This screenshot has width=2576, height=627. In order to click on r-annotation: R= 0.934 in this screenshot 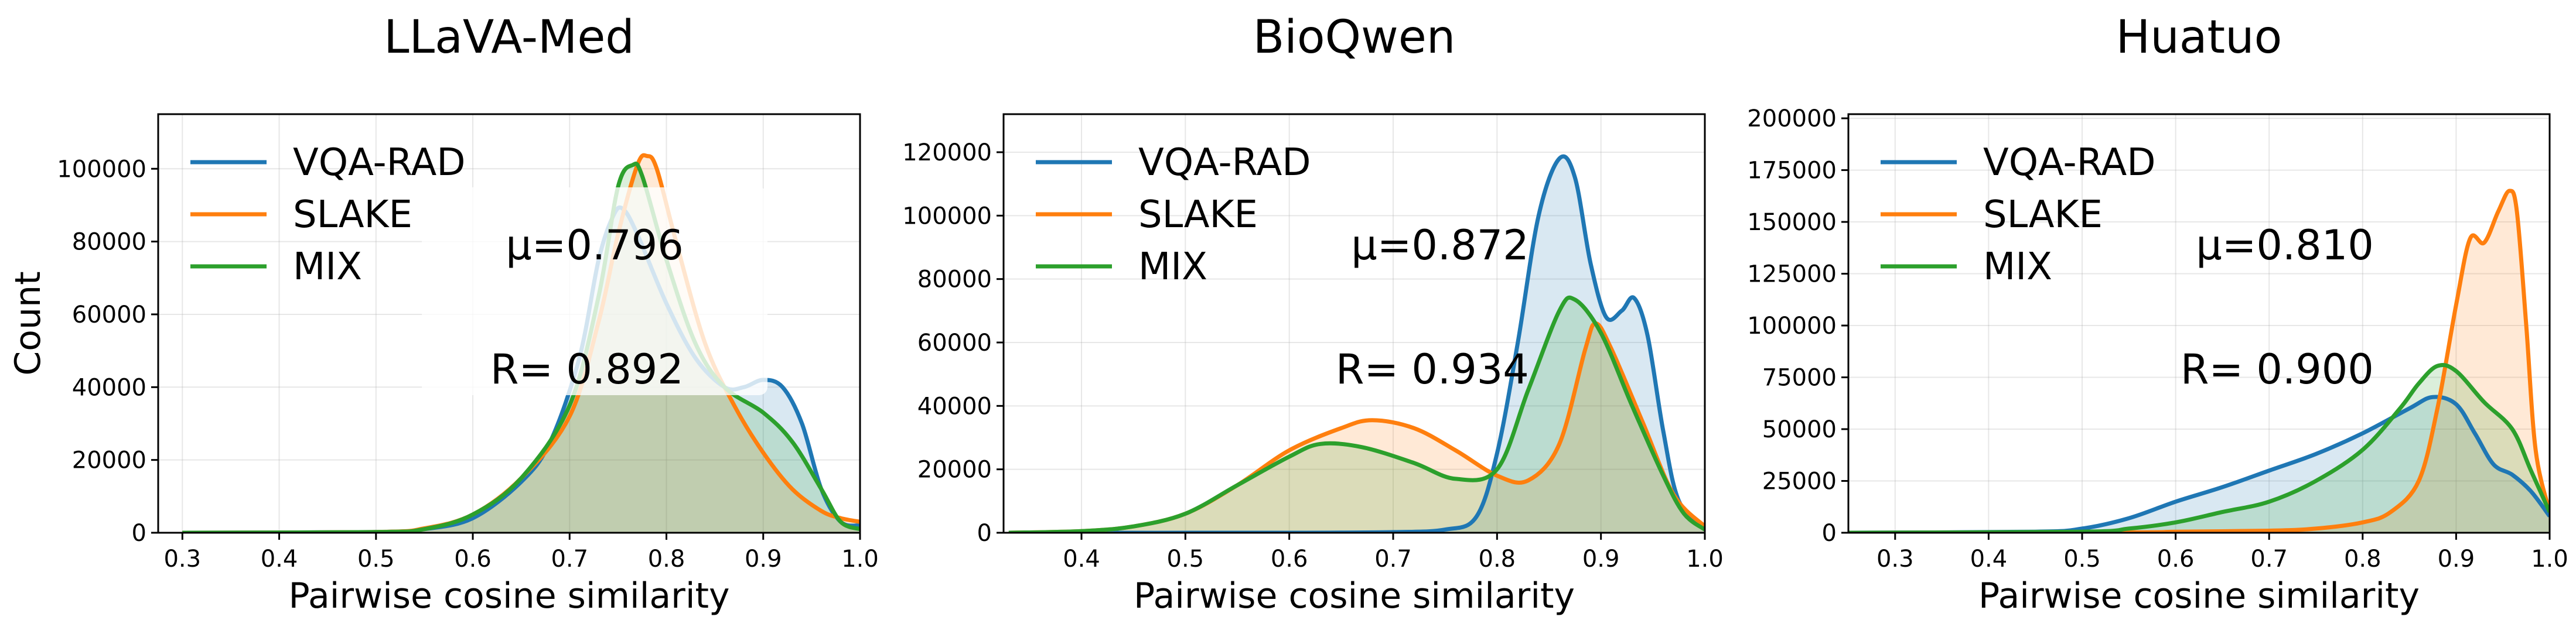, I will do `click(1432, 369)`.